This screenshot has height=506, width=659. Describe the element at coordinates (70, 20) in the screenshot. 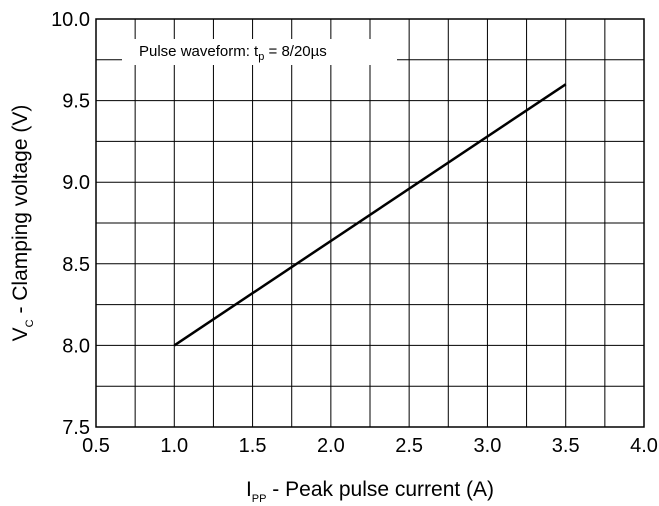

I see `y-tick-label: 10.0` at that location.